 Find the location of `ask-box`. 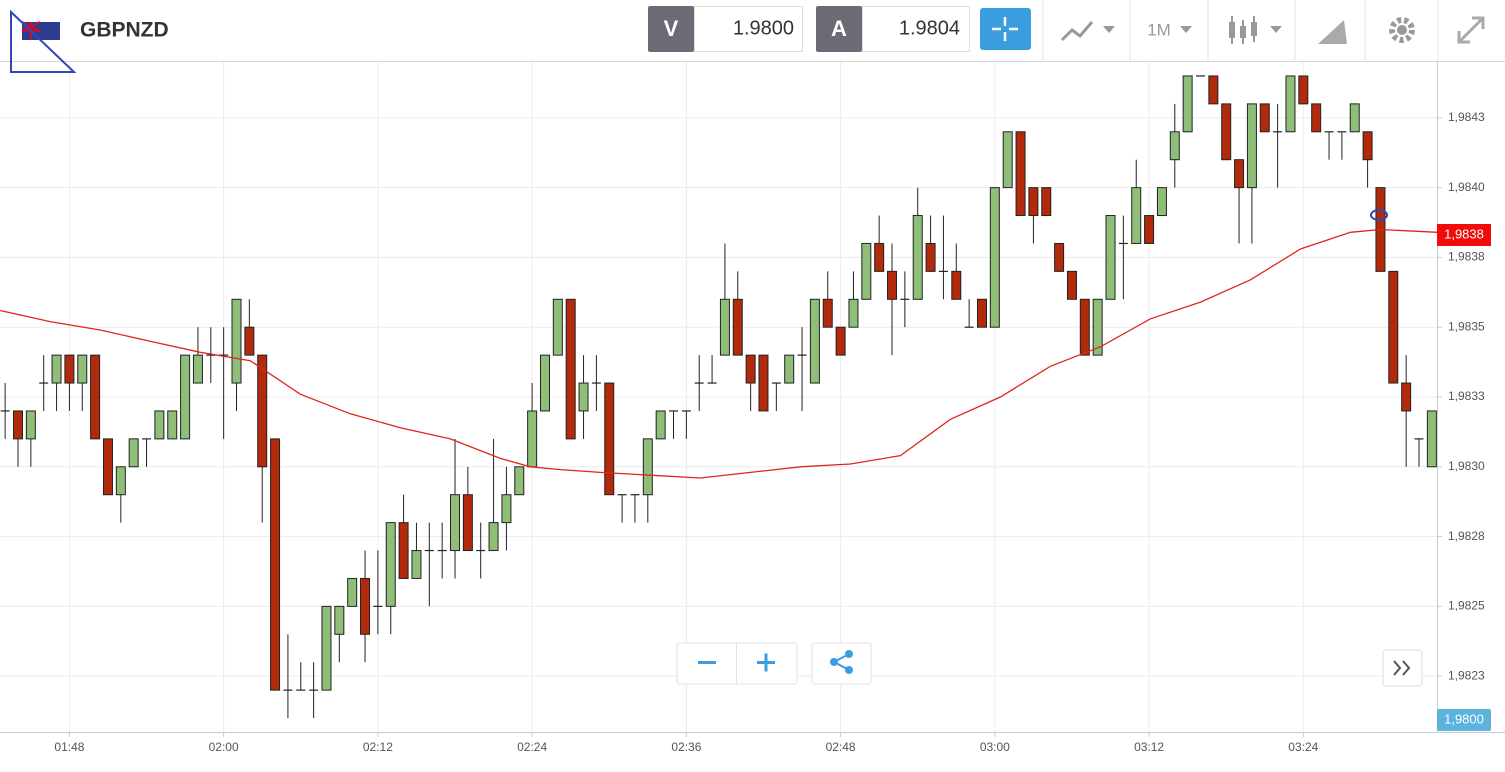

ask-box is located at coordinates (916, 29).